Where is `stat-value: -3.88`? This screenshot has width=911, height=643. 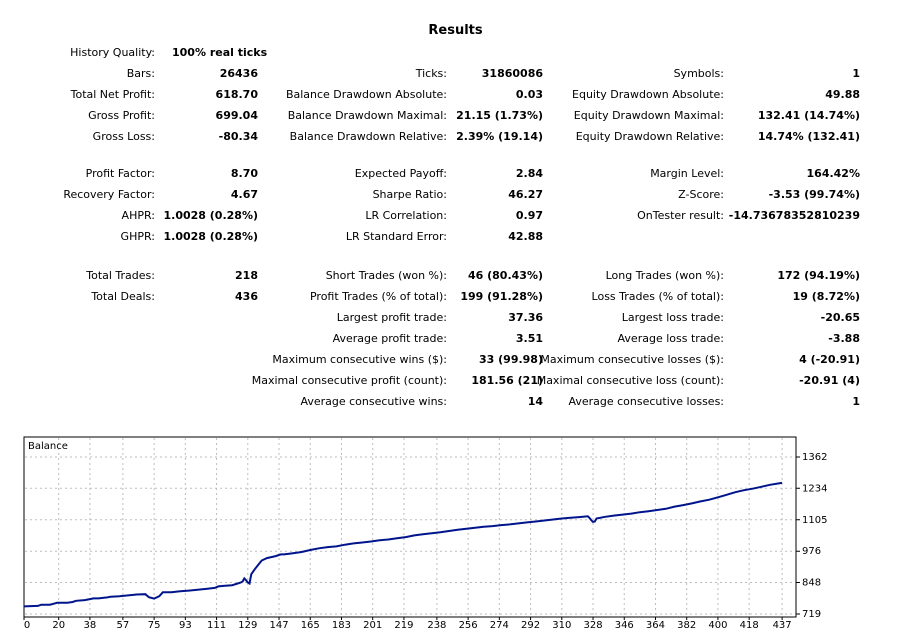
stat-value: -3.88 is located at coordinates (844, 338).